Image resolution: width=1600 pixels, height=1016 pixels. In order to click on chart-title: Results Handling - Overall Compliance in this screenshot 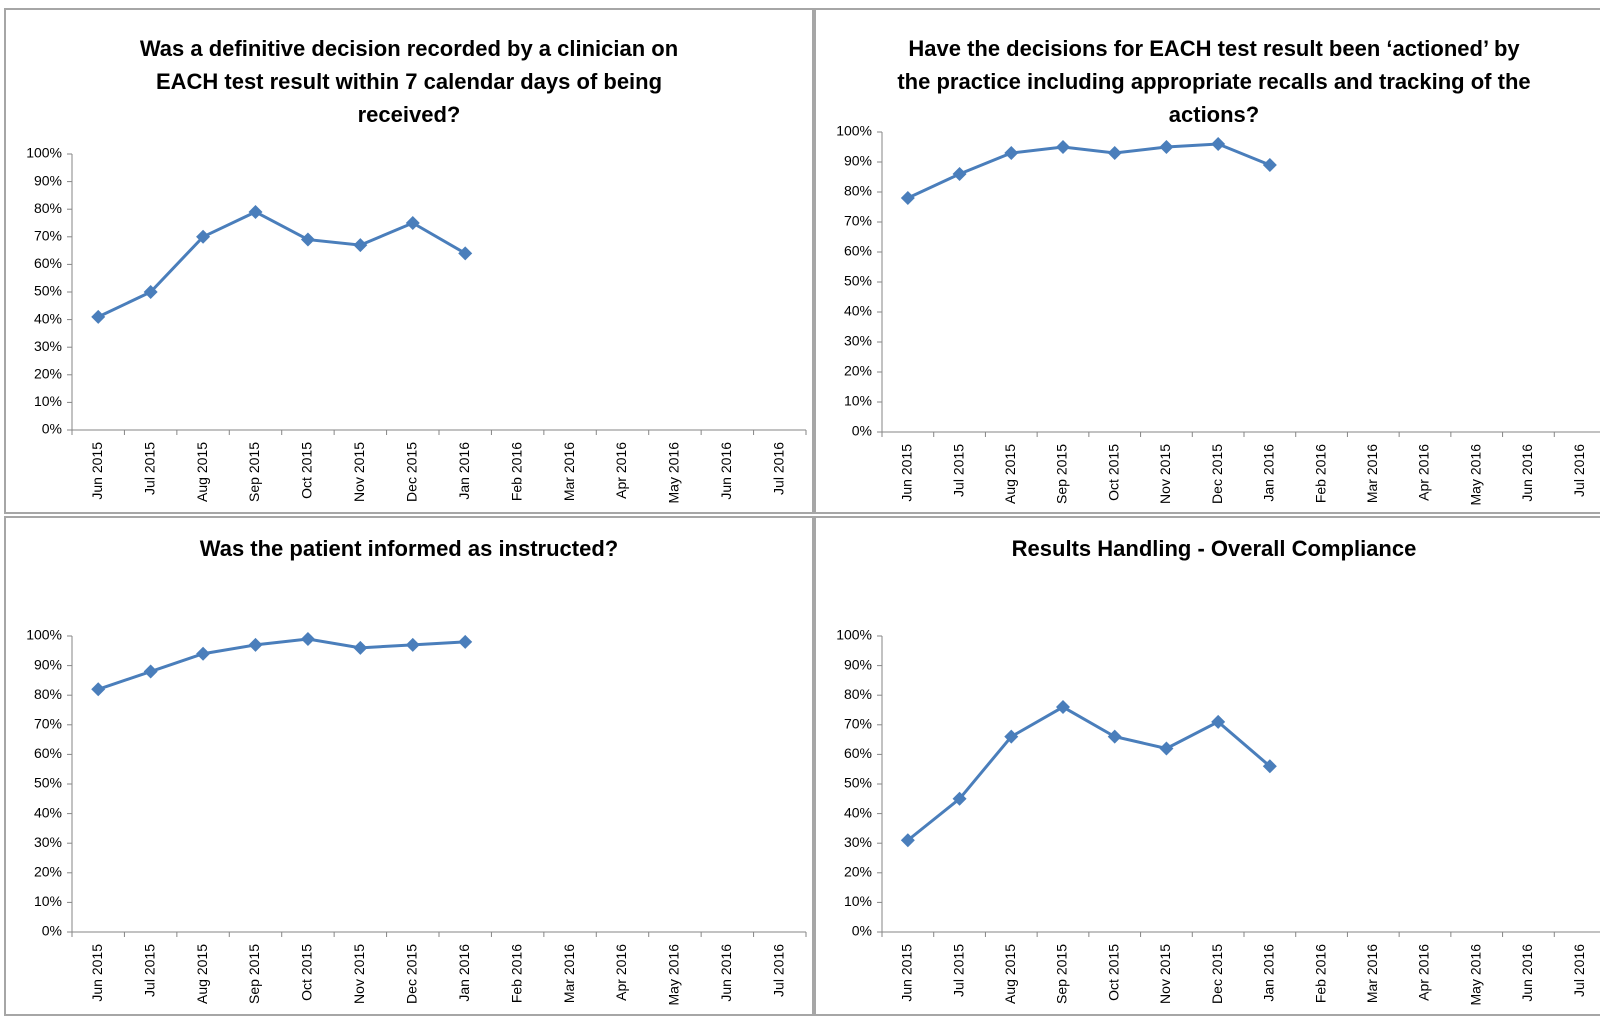, I will do `click(1214, 548)`.